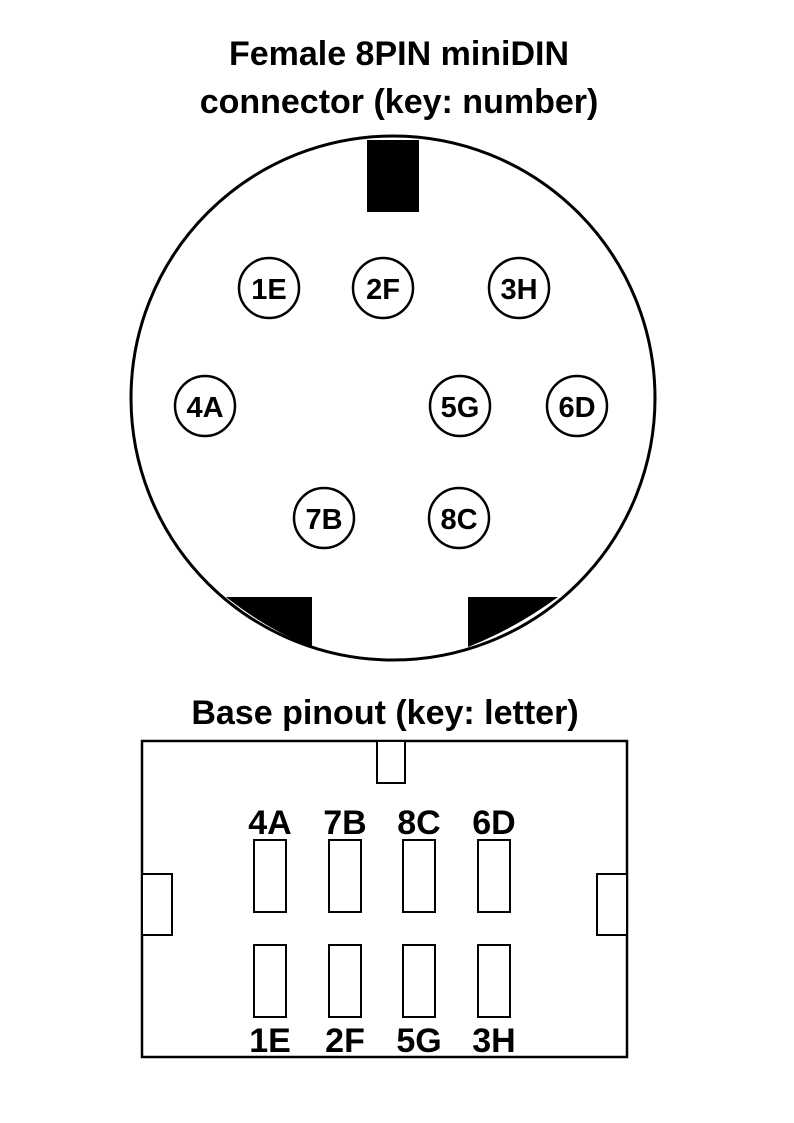 The image size is (794, 1123). What do you see at coordinates (418, 823) in the screenshot?
I see `base-top-label: 8C` at bounding box center [418, 823].